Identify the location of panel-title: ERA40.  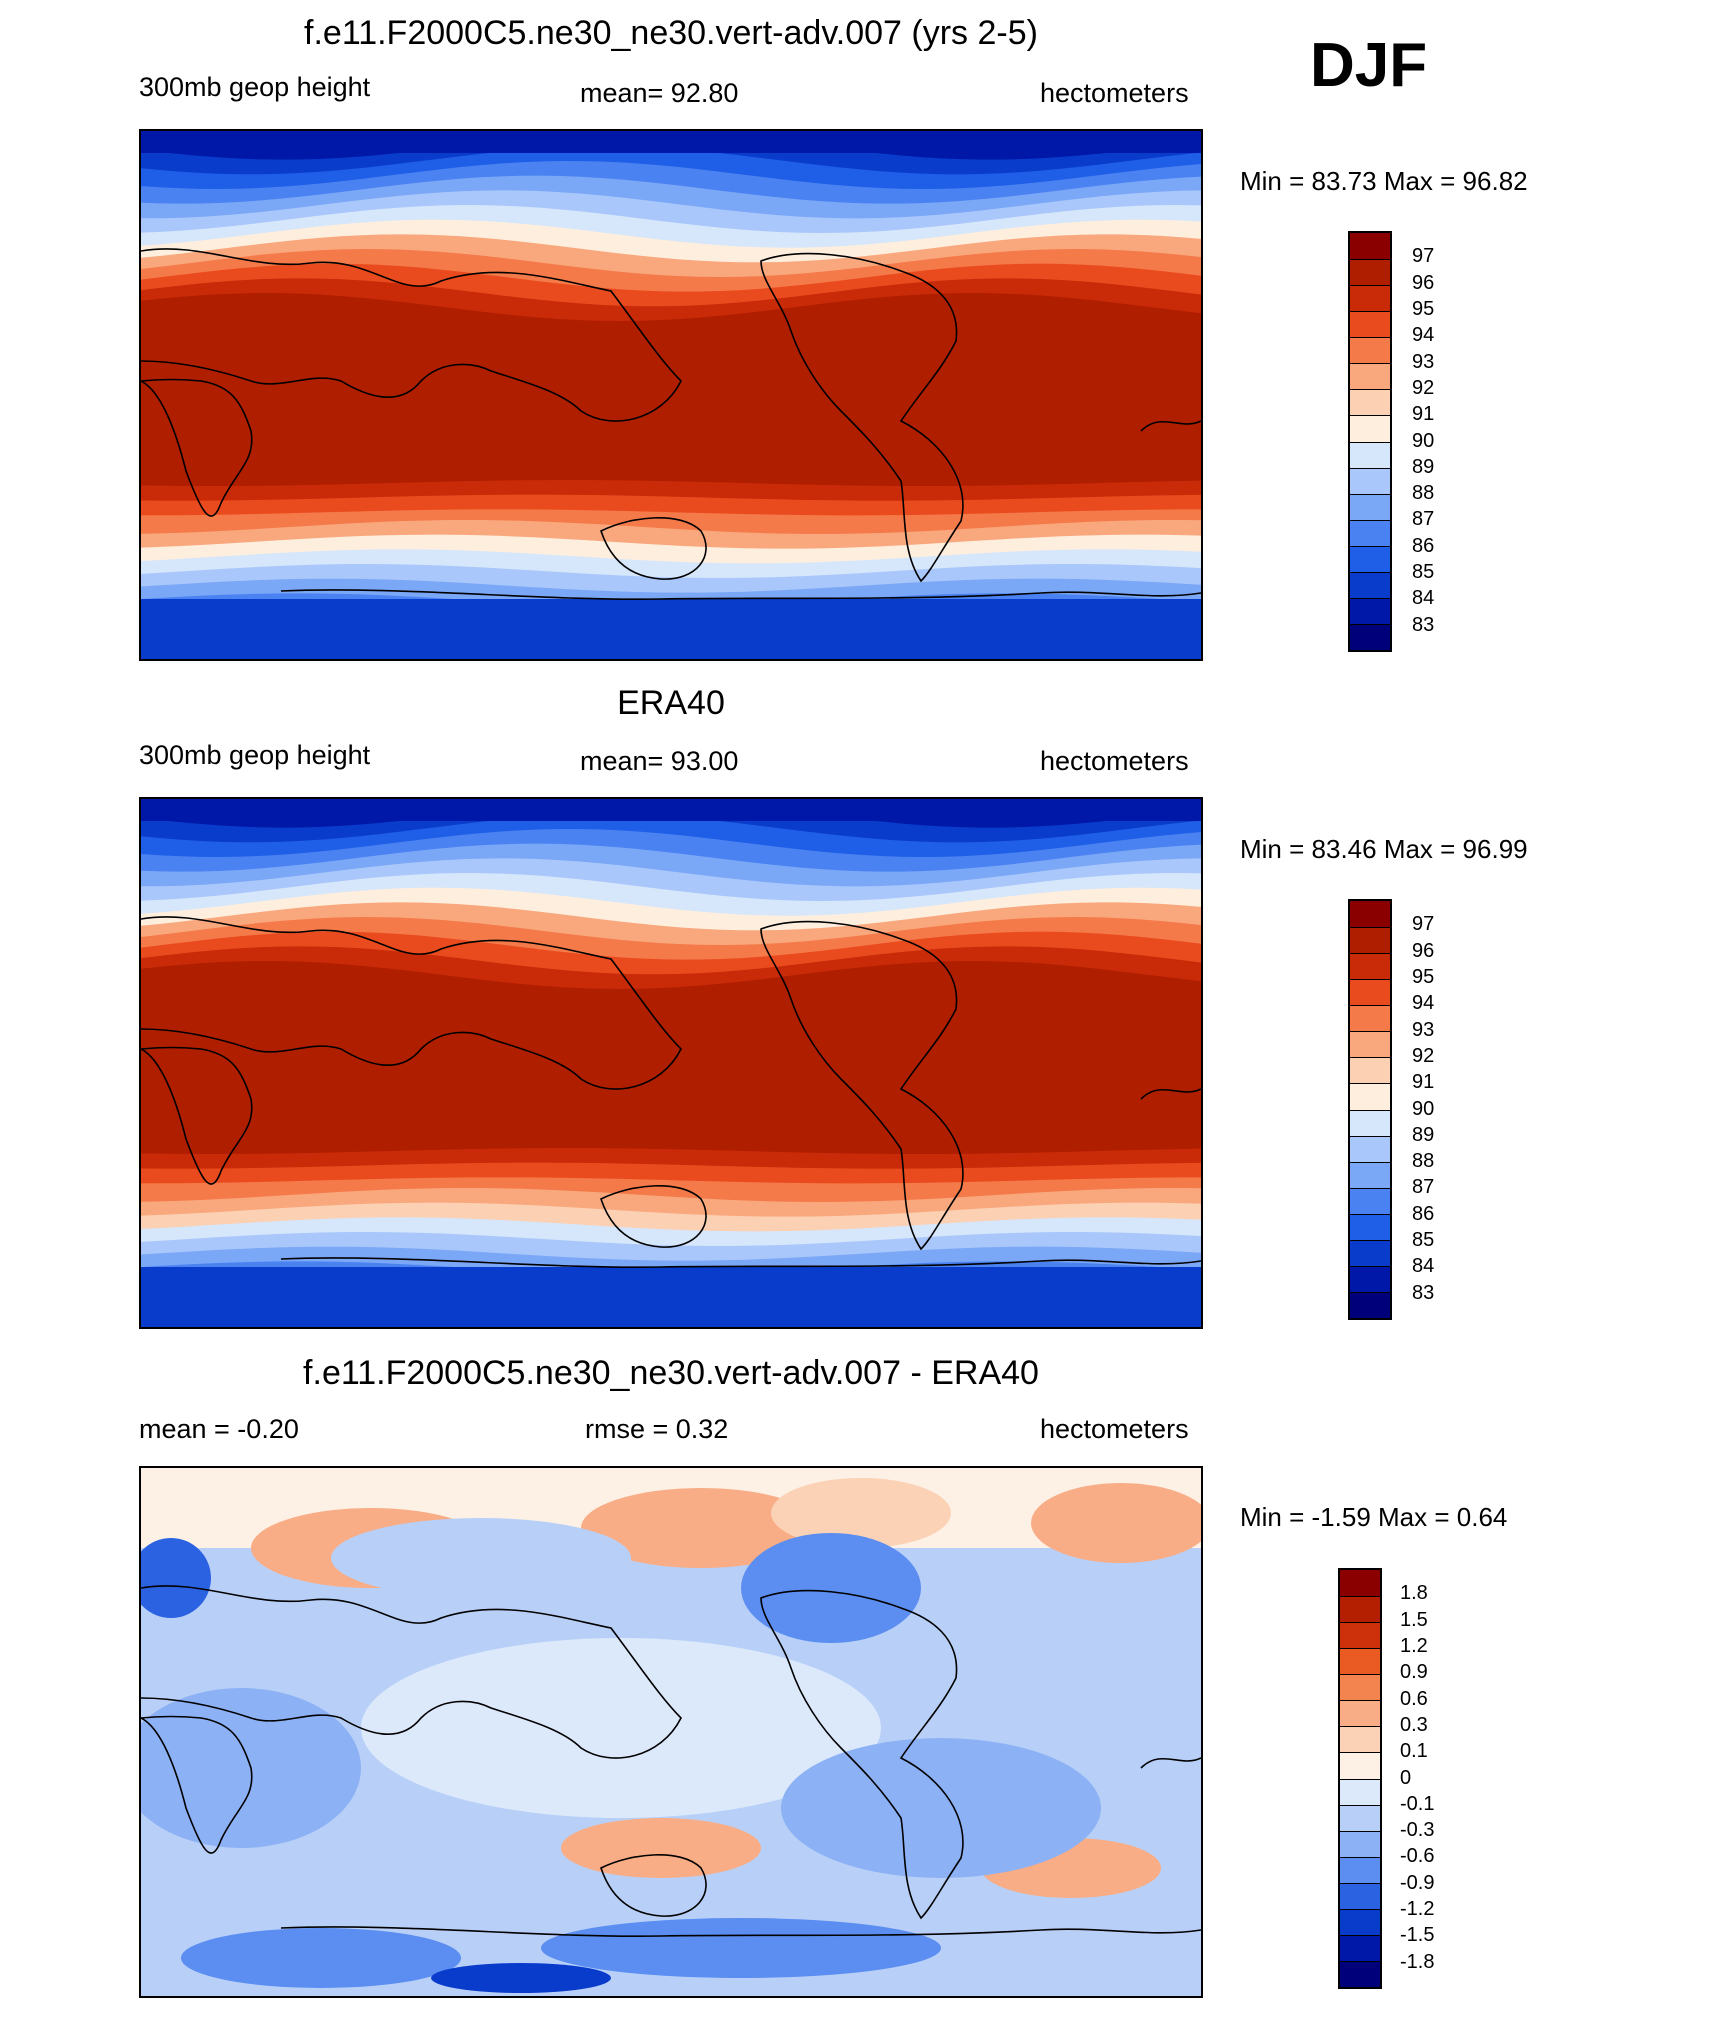
(671, 703).